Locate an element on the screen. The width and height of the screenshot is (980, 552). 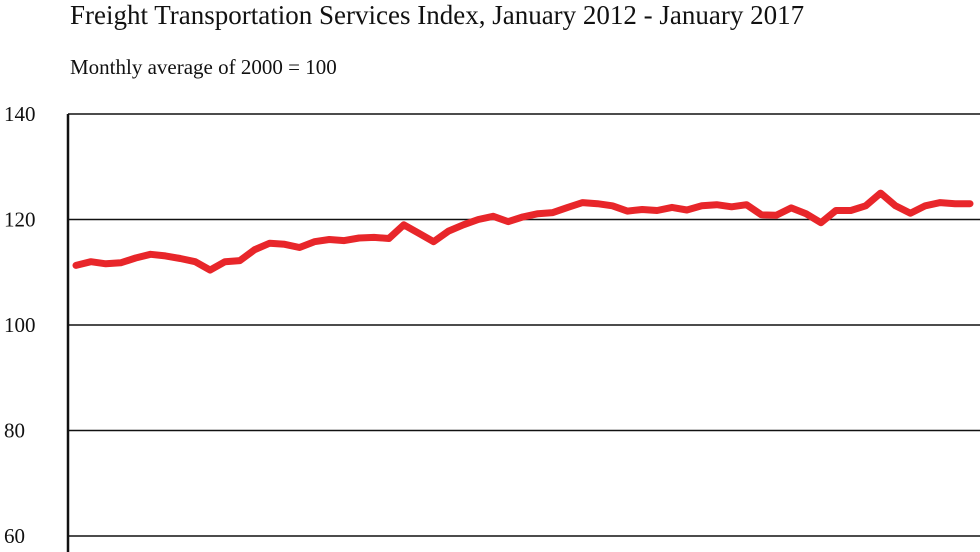
series-group is located at coordinates (523, 231).